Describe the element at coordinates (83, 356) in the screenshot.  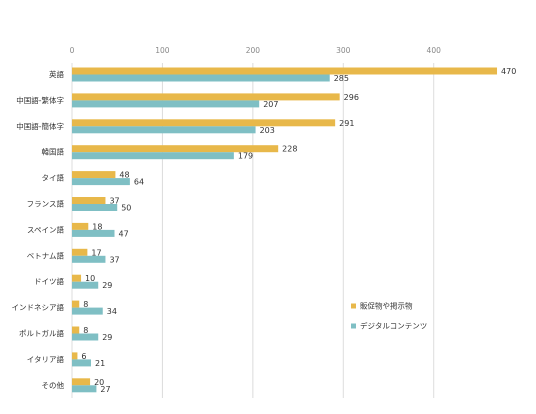
I see `data-label-print: 6` at that location.